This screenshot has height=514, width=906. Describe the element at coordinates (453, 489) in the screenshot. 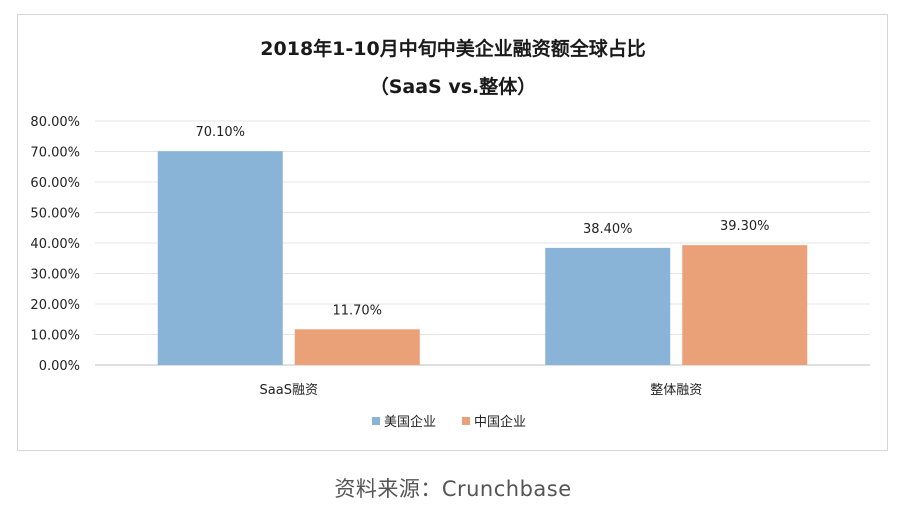

I see `source-note: 资料来源：Crunchbase` at that location.